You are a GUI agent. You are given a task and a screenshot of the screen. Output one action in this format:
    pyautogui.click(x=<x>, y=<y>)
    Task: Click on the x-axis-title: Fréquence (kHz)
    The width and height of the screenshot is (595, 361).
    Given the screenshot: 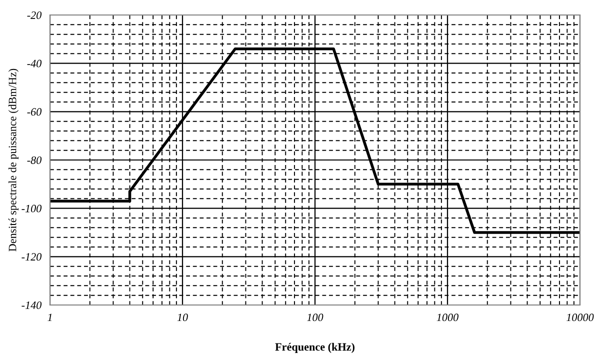 What is the action you would take?
    pyautogui.click(x=314, y=347)
    